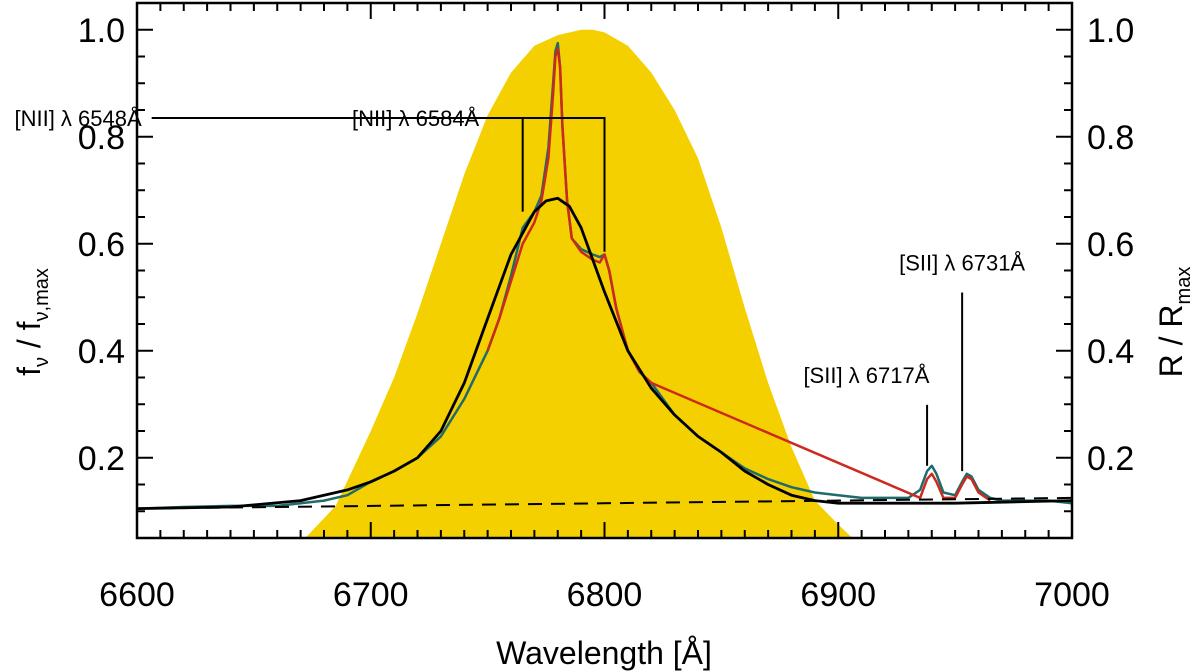 This screenshot has height=671, width=1200. Describe the element at coordinates (474, 184) in the screenshot. I see `annotation-leader-line` at that location.